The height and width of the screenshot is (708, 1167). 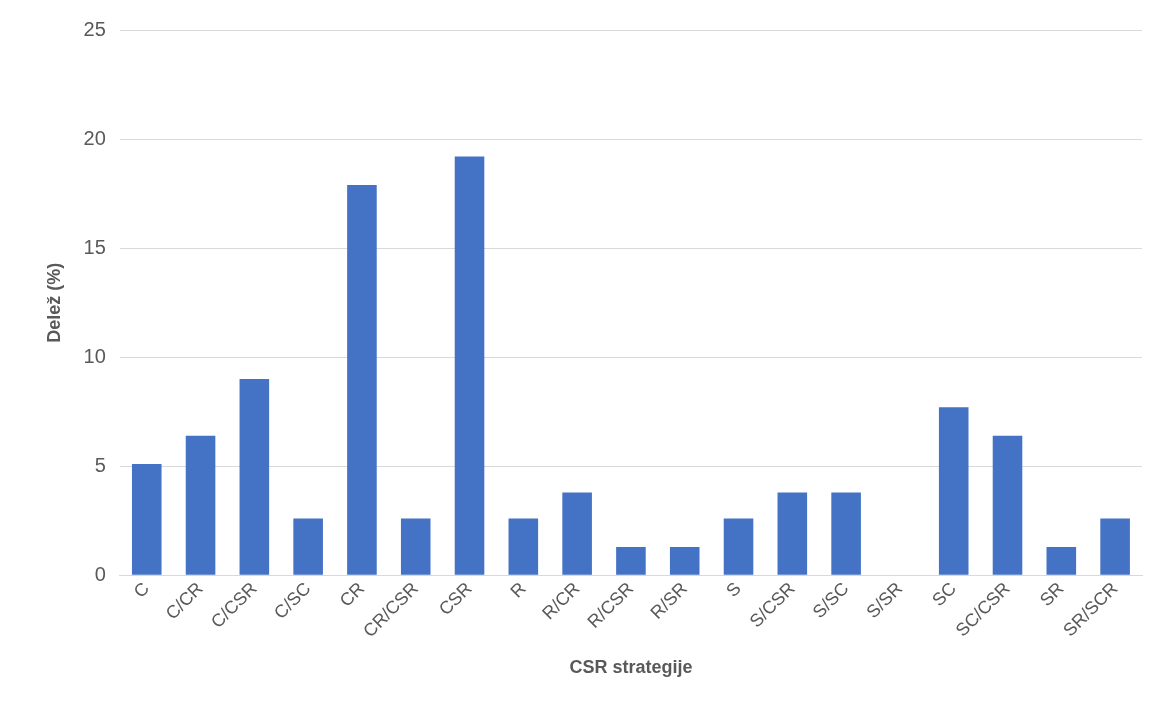 I want to click on x-tick-label: SC, so click(x=944, y=594).